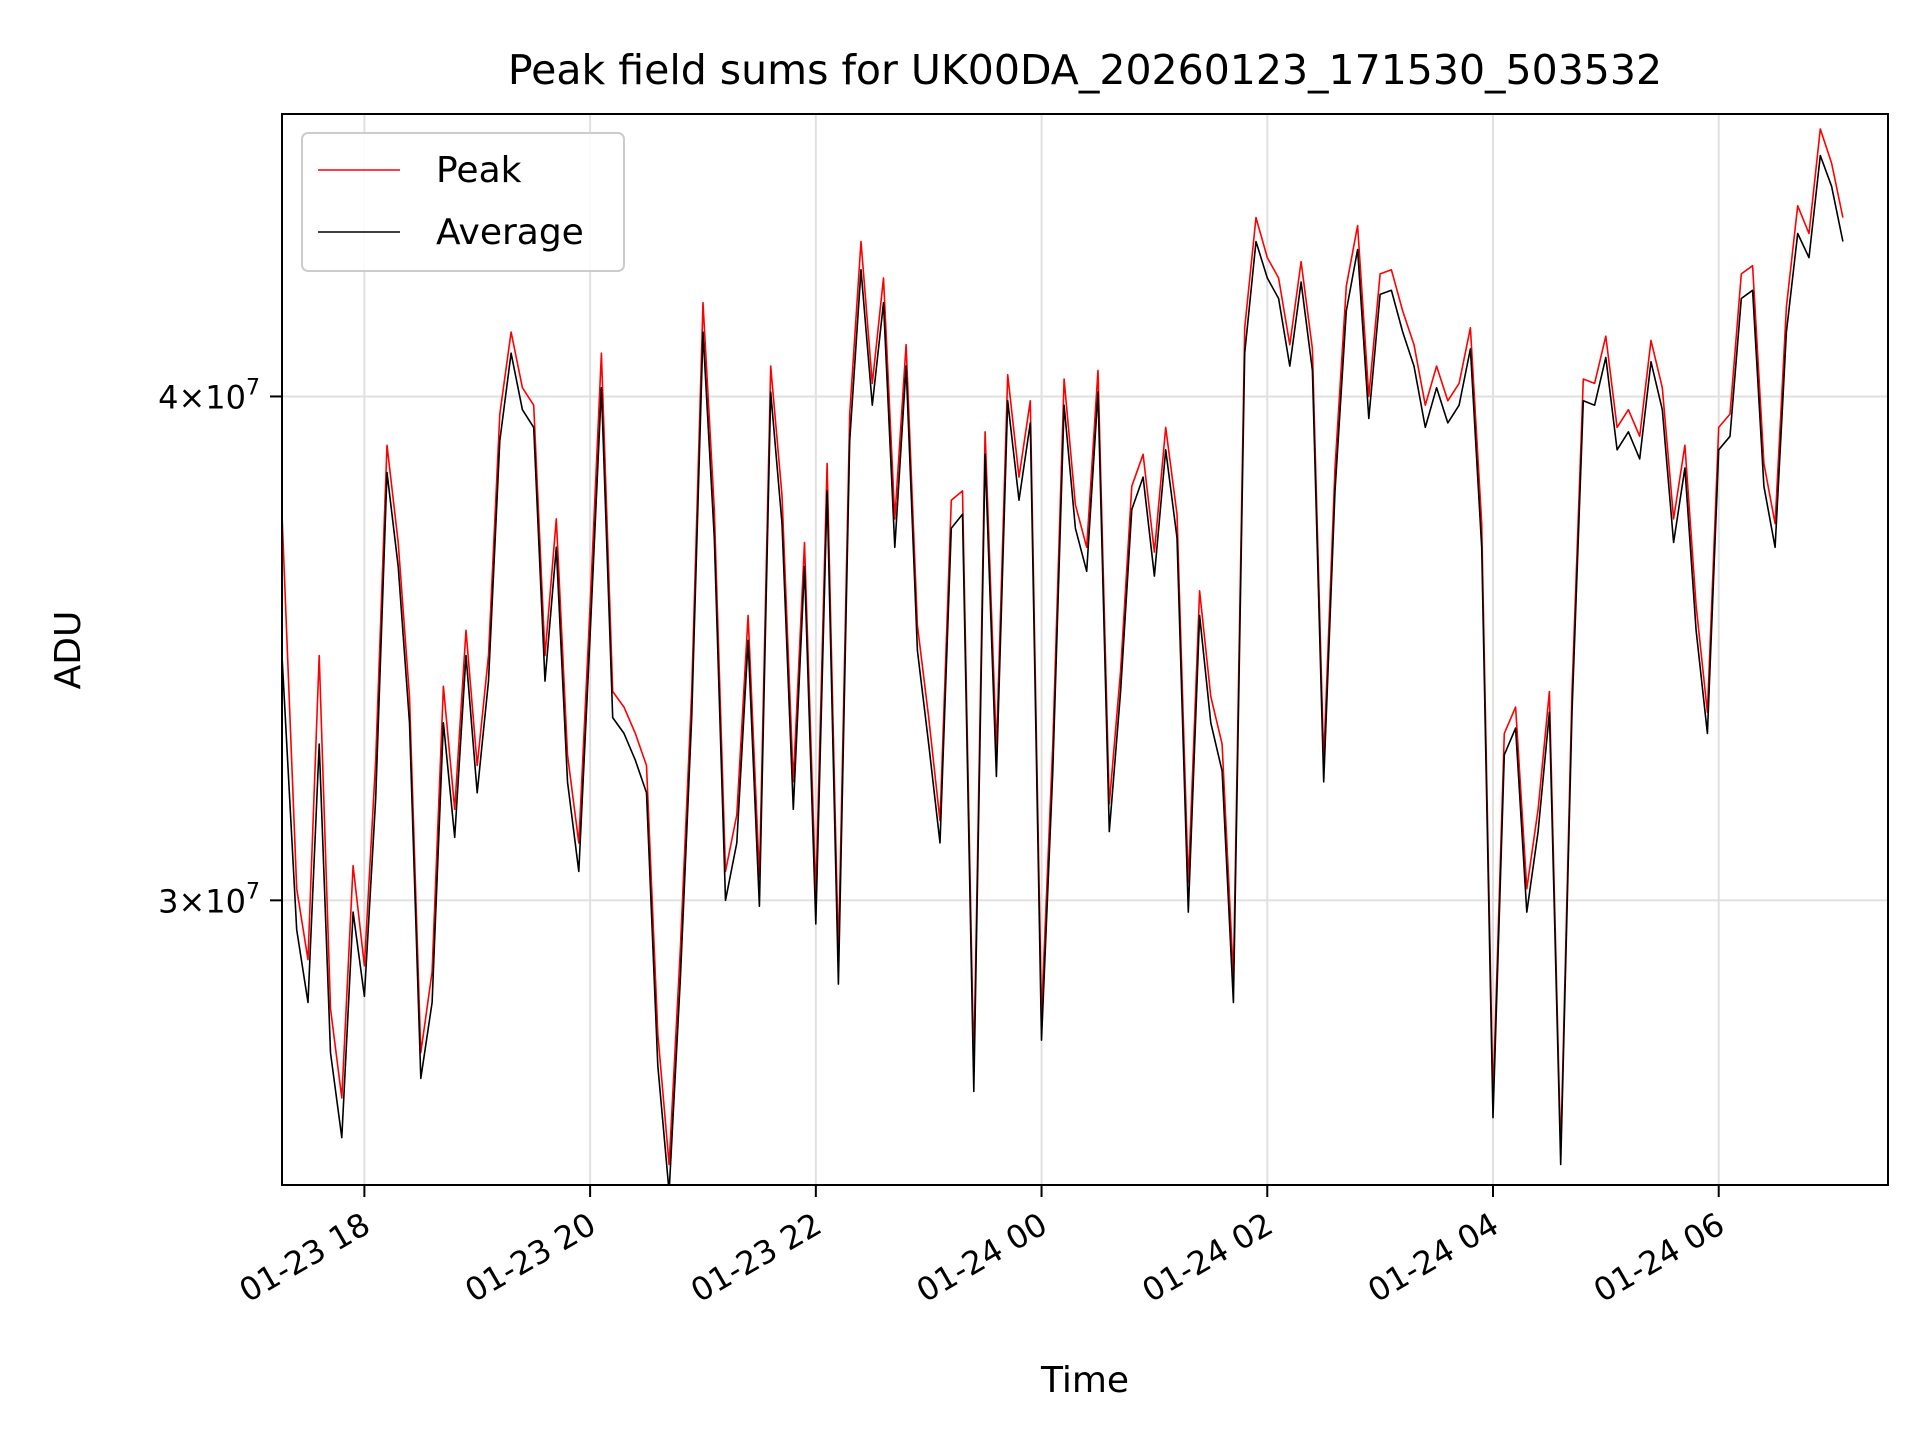 Image resolution: width=1920 pixels, height=1440 pixels. I want to click on x-axis-label: Time, so click(1084, 1380).